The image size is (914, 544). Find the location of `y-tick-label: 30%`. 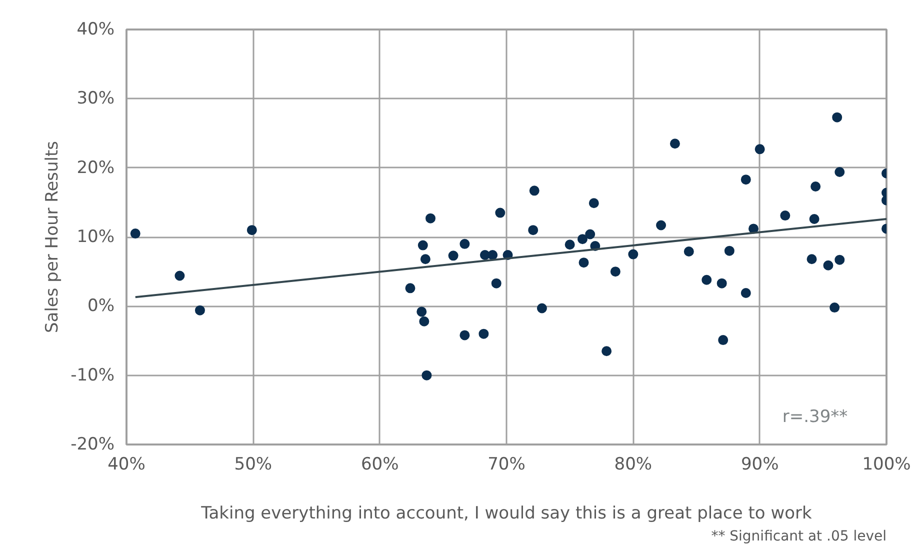

y-tick-label: 30% is located at coordinates (95, 98).